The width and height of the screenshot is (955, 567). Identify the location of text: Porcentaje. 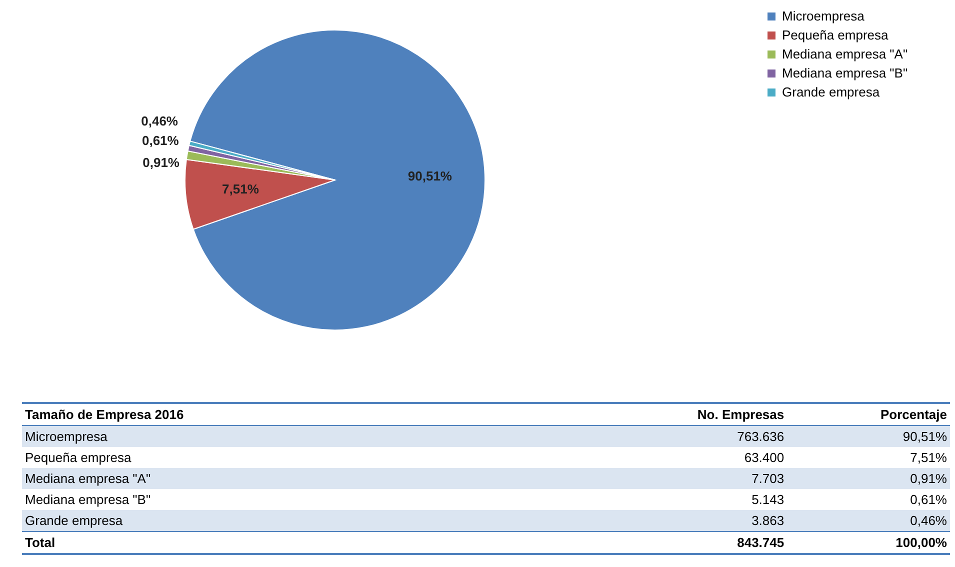
(868, 414).